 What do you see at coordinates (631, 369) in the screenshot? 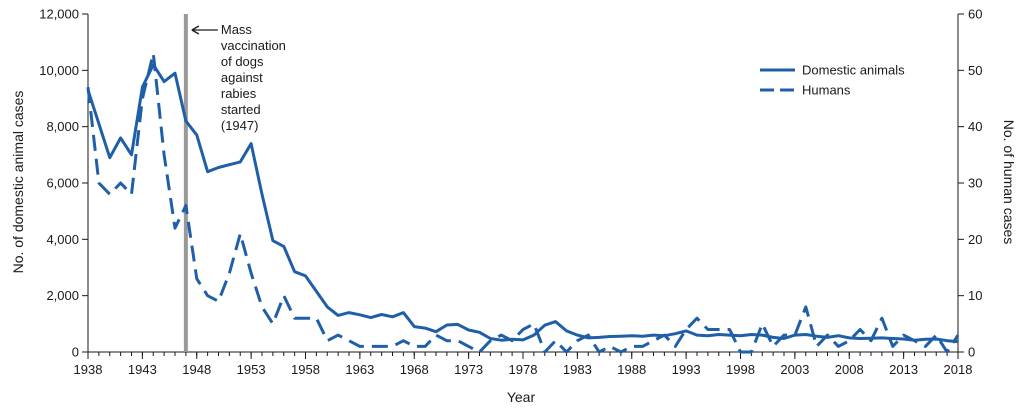
I see `x-tick-label: 1988` at bounding box center [631, 369].